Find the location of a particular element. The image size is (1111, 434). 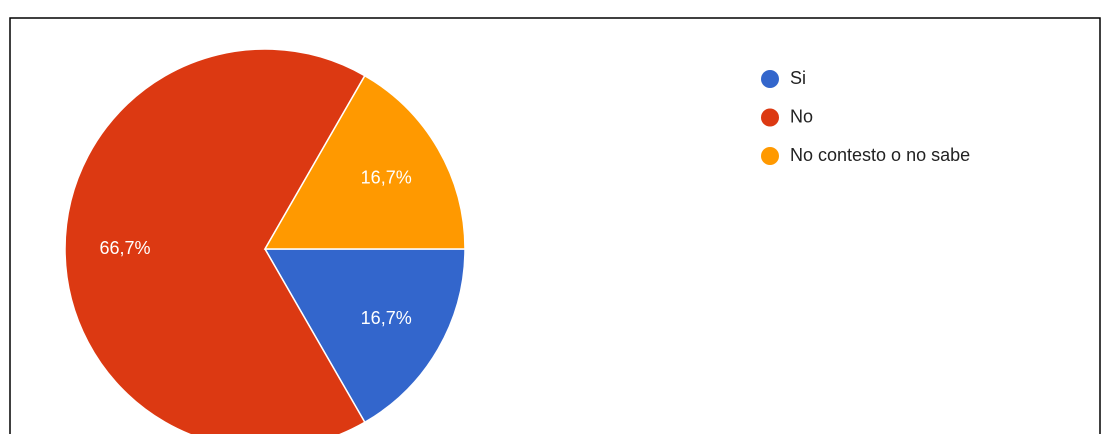

legend-label: No contesto o no sabe is located at coordinates (880, 155).